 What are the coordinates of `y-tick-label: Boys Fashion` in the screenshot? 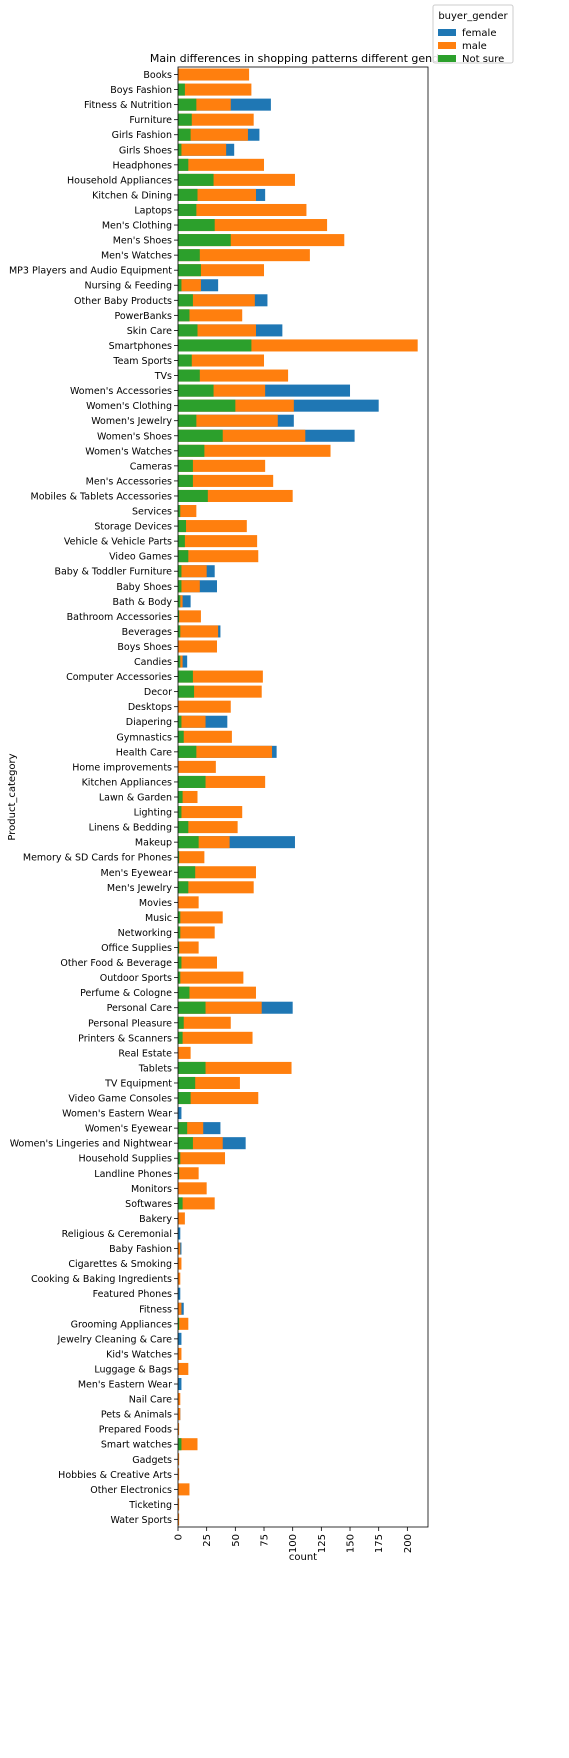 It's located at (141, 90).